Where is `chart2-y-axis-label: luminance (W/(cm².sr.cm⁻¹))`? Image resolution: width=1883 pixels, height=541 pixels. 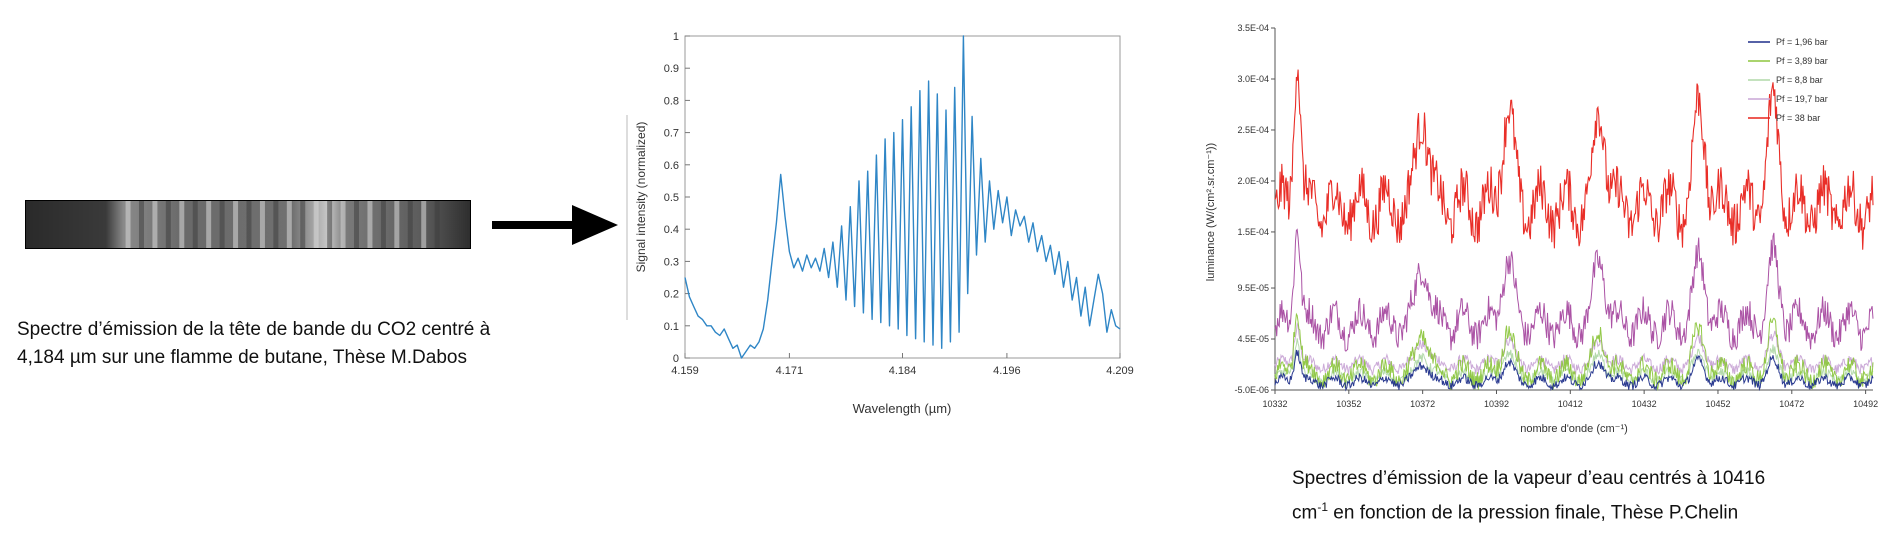 chart2-y-axis-label: luminance (W/(cm².sr.cm⁻¹)) is located at coordinates (1211, 212).